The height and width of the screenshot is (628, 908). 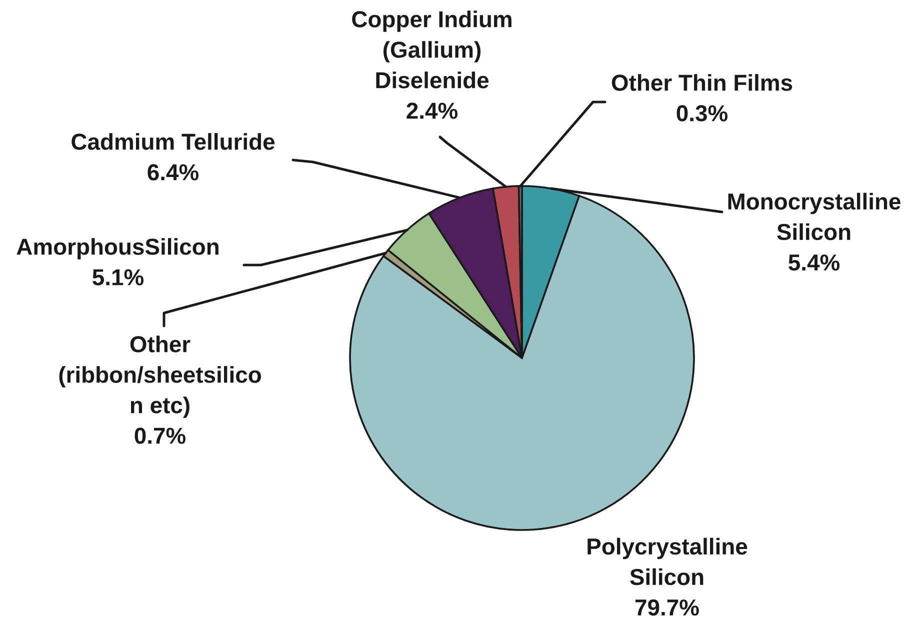 What do you see at coordinates (173, 141) in the screenshot?
I see `slice-label: Cadmium Telluride` at bounding box center [173, 141].